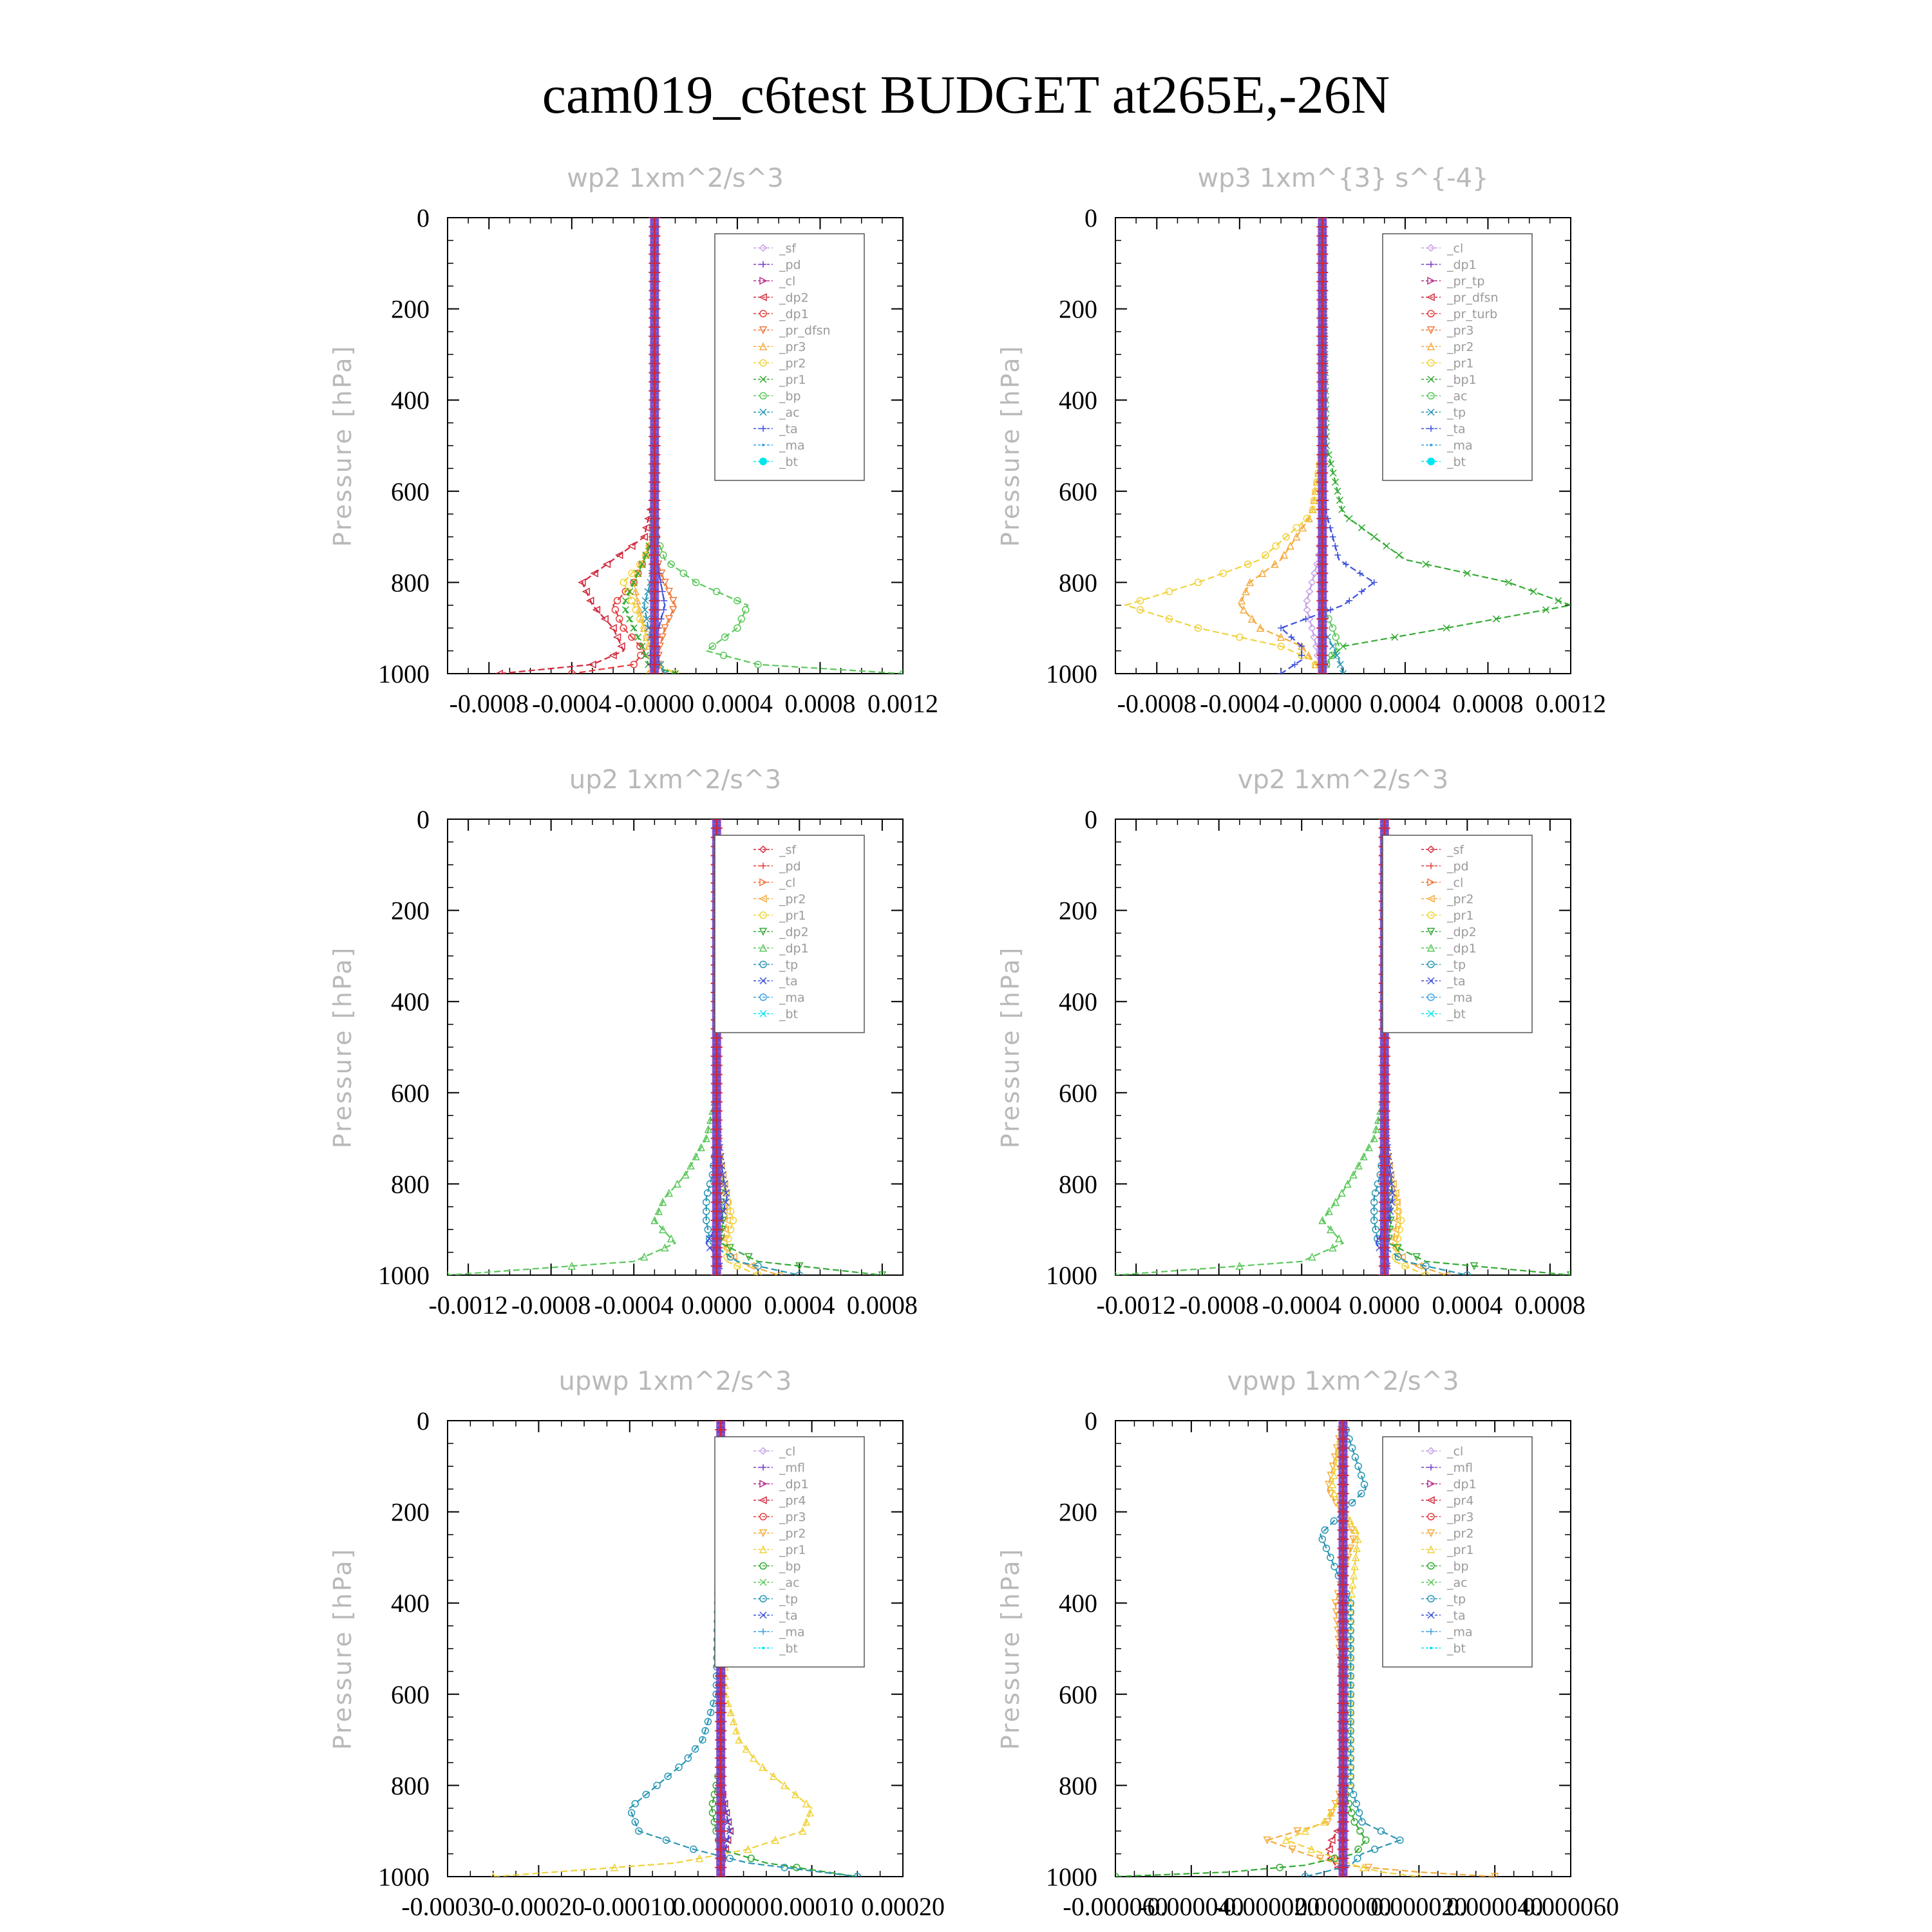 The width and height of the screenshot is (1932, 1932). Describe the element at coordinates (423, 218) in the screenshot. I see `y-tick-label: 0` at that location.